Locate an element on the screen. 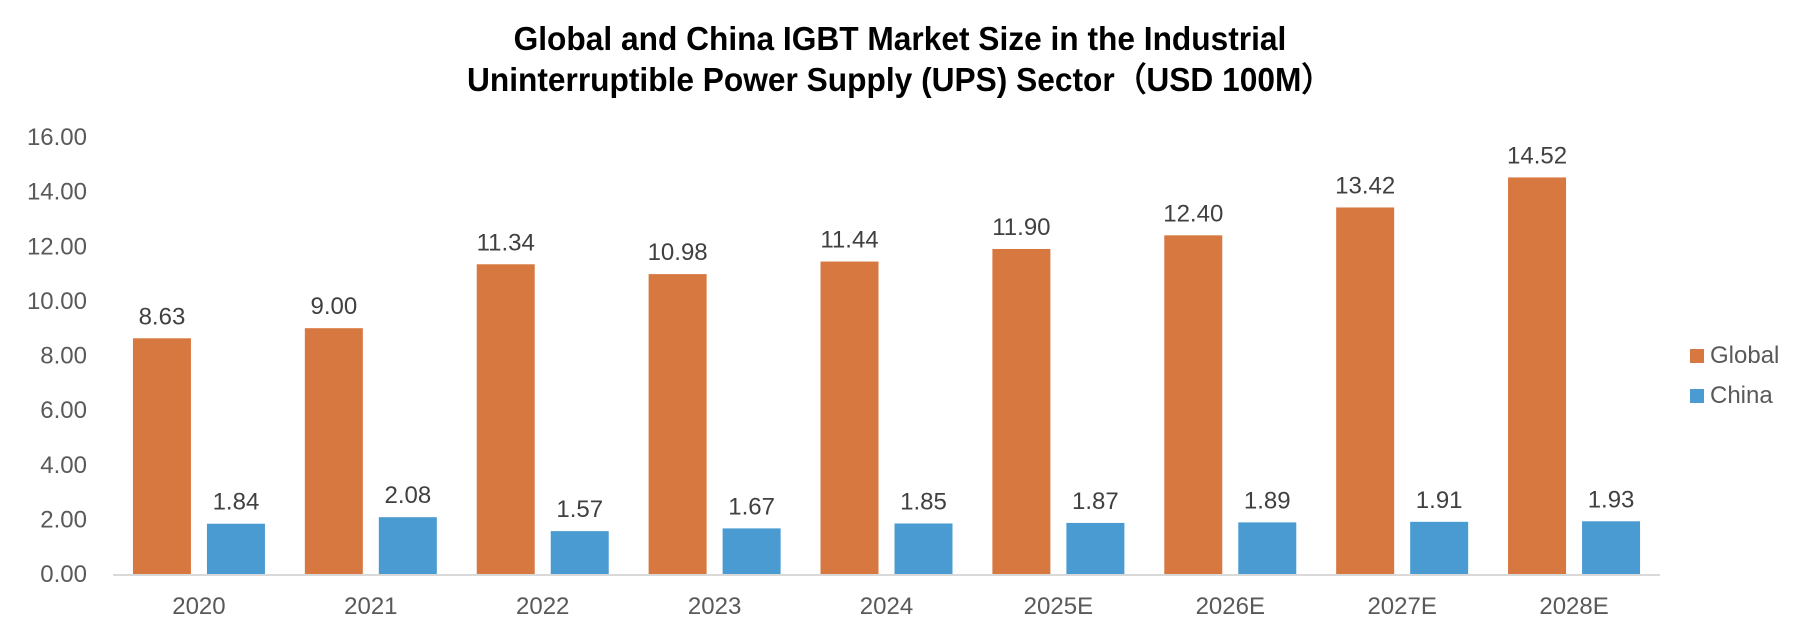  y-tick-label: 0.00 is located at coordinates (63, 574).